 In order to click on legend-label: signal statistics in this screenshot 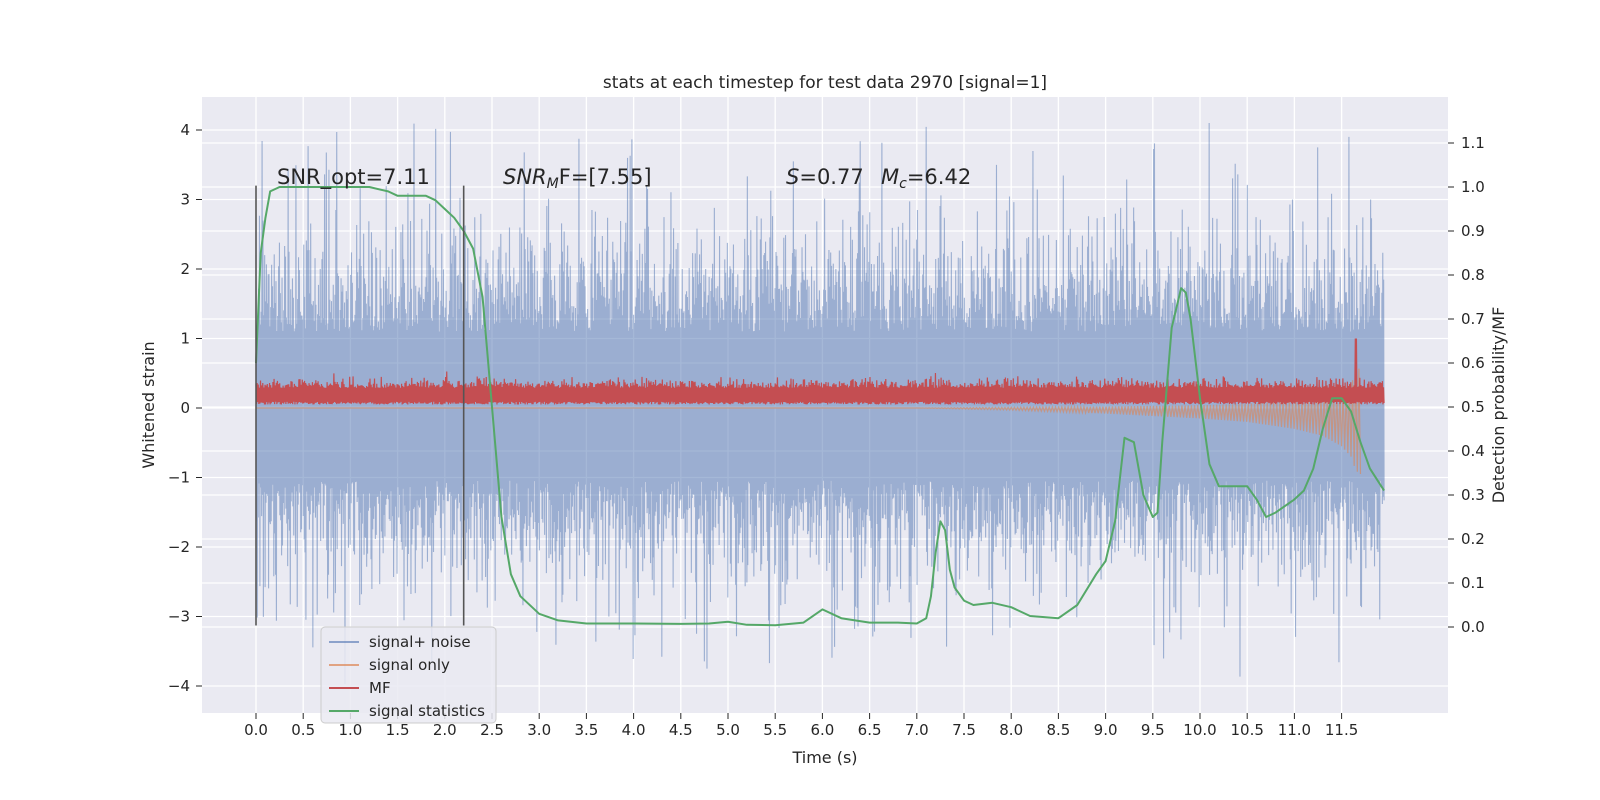, I will do `click(427, 711)`.